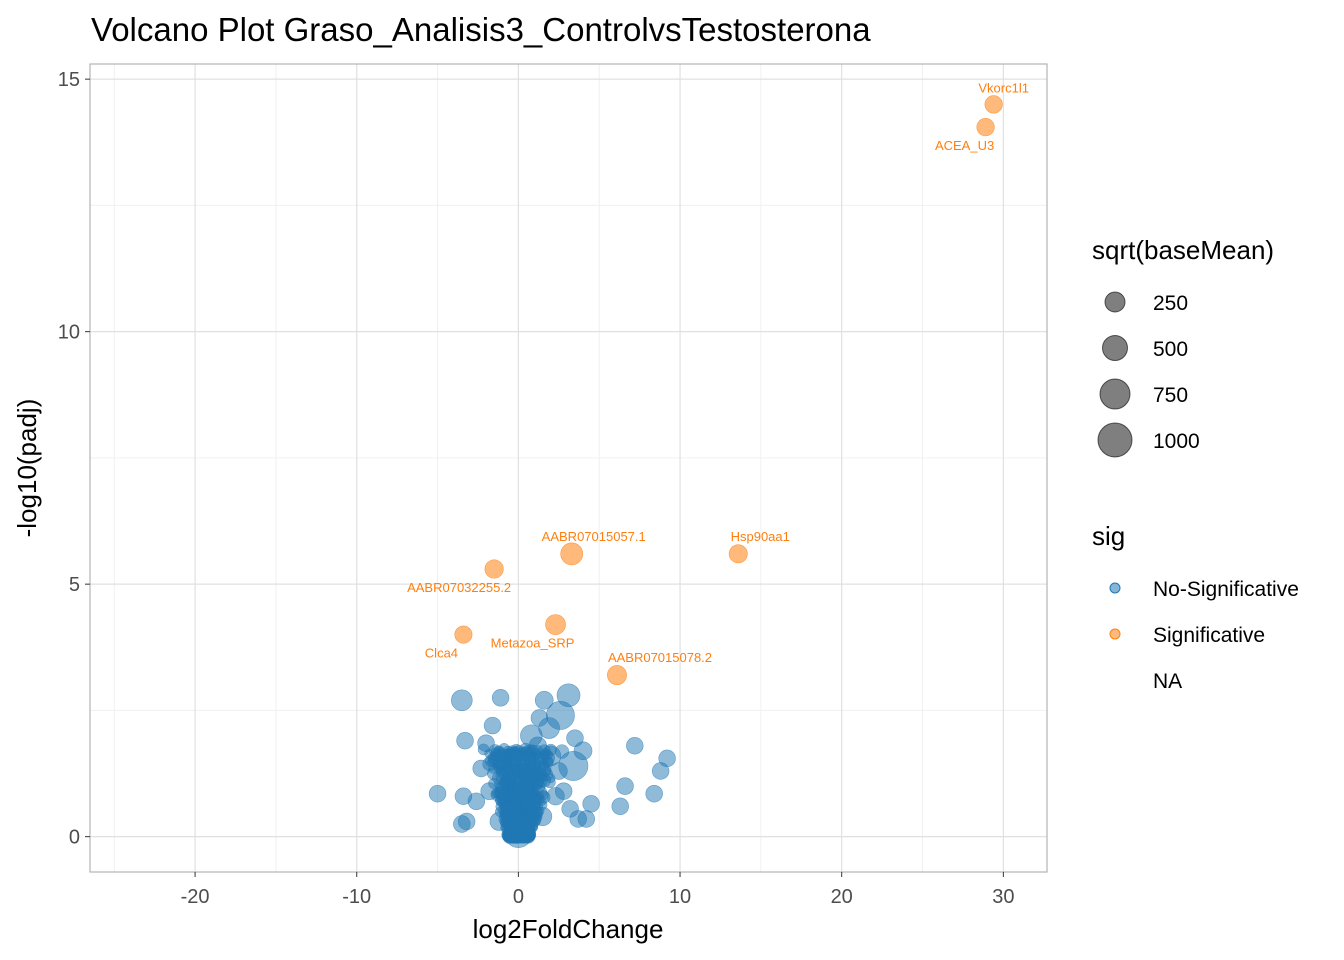  Describe the element at coordinates (1176, 441) in the screenshot. I see `legend-size-label: 1000` at that location.